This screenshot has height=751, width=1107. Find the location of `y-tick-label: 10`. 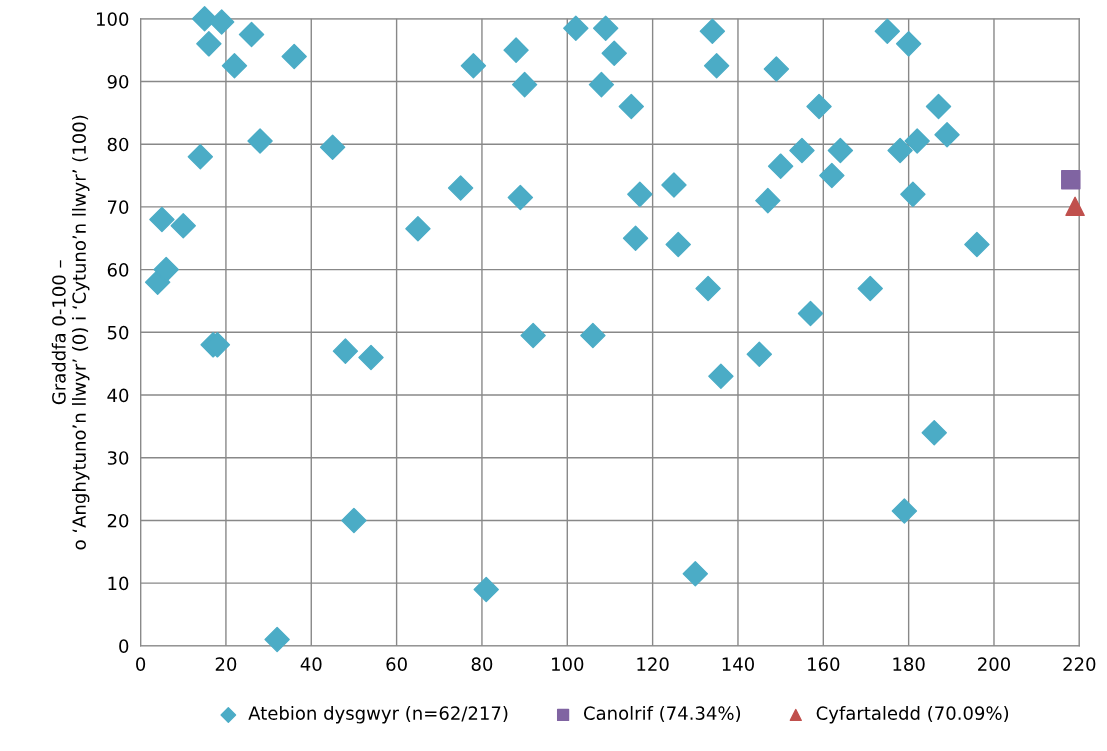

y-tick-label: 10 is located at coordinates (118, 583).